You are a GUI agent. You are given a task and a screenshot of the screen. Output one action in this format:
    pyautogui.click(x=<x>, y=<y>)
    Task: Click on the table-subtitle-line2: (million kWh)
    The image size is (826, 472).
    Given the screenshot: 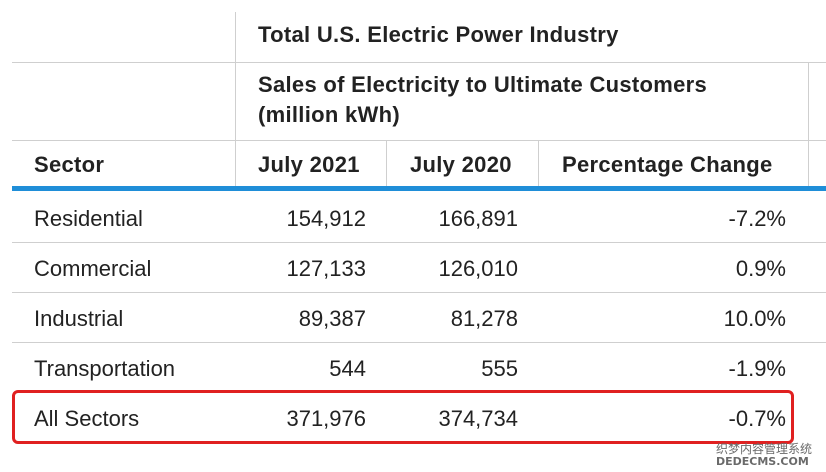 What is the action you would take?
    pyautogui.click(x=329, y=114)
    